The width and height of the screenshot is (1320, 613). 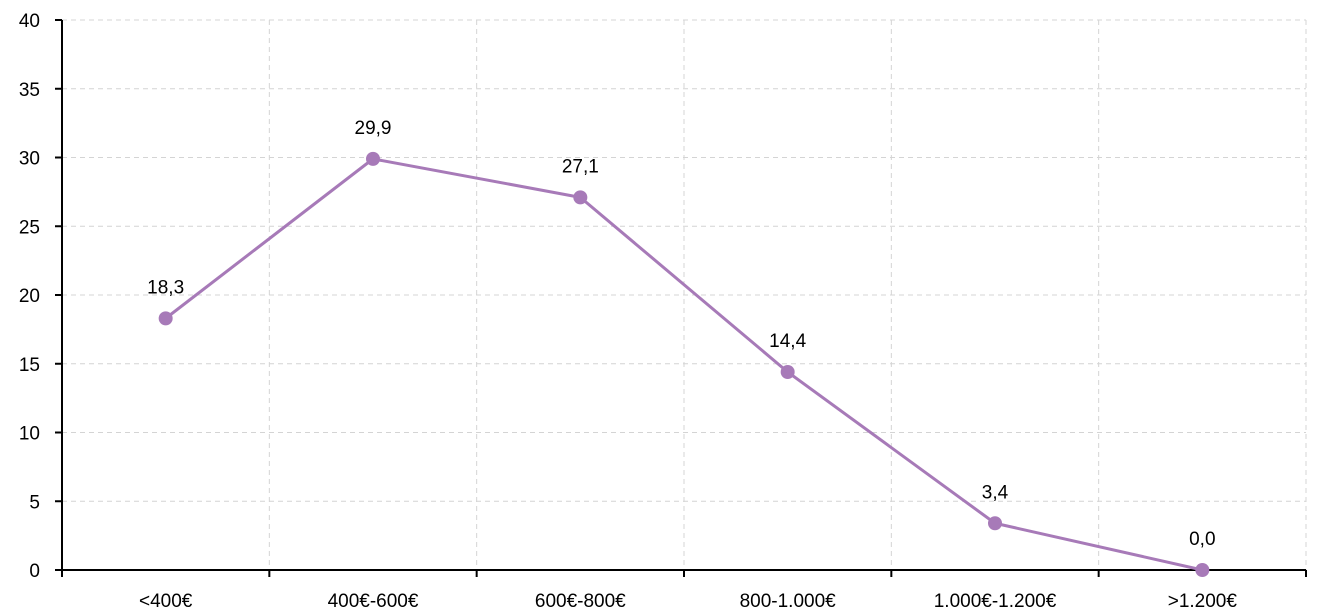 What do you see at coordinates (29, 21) in the screenshot?
I see `y-tick-label: 40` at bounding box center [29, 21].